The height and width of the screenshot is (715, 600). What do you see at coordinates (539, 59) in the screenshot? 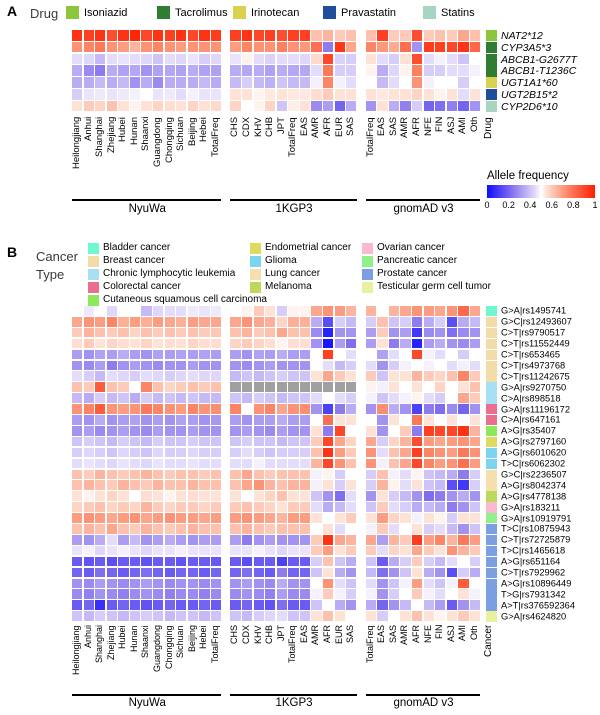
I see `row-label: ABCB1-G2677T` at bounding box center [539, 59].